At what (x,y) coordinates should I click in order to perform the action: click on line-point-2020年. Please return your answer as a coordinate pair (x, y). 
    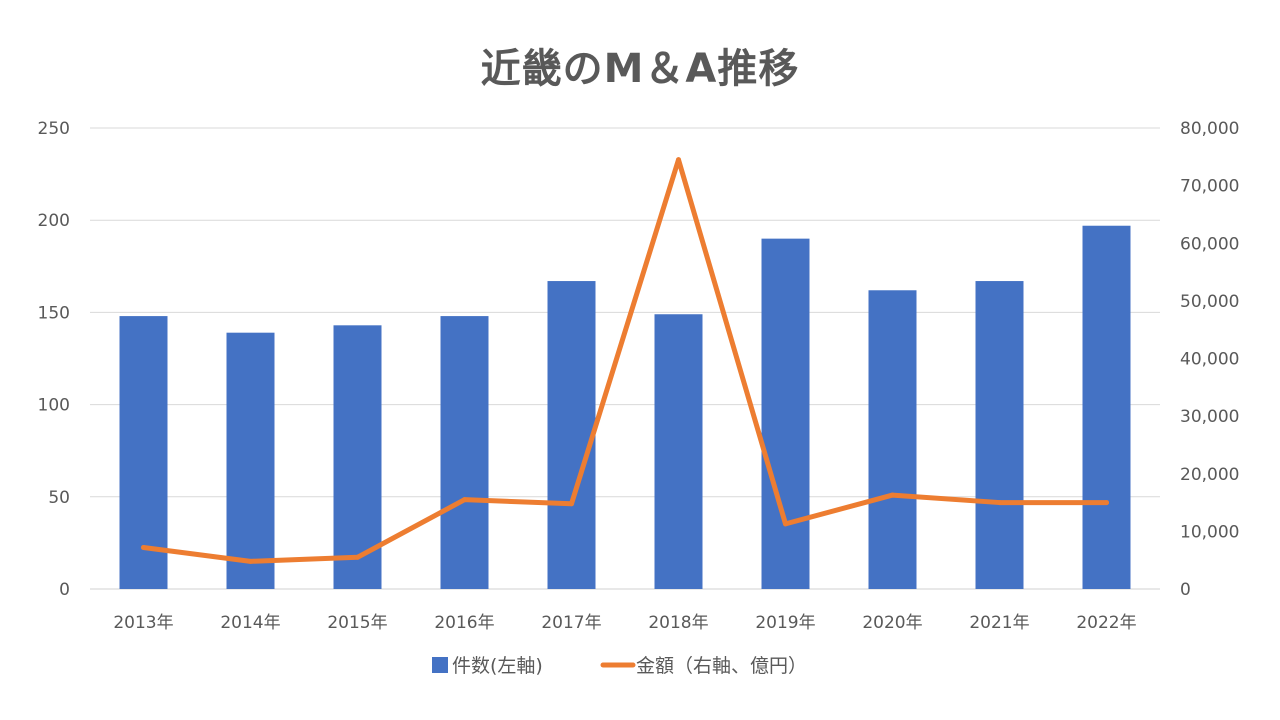
    Looking at the image, I should click on (892, 495).